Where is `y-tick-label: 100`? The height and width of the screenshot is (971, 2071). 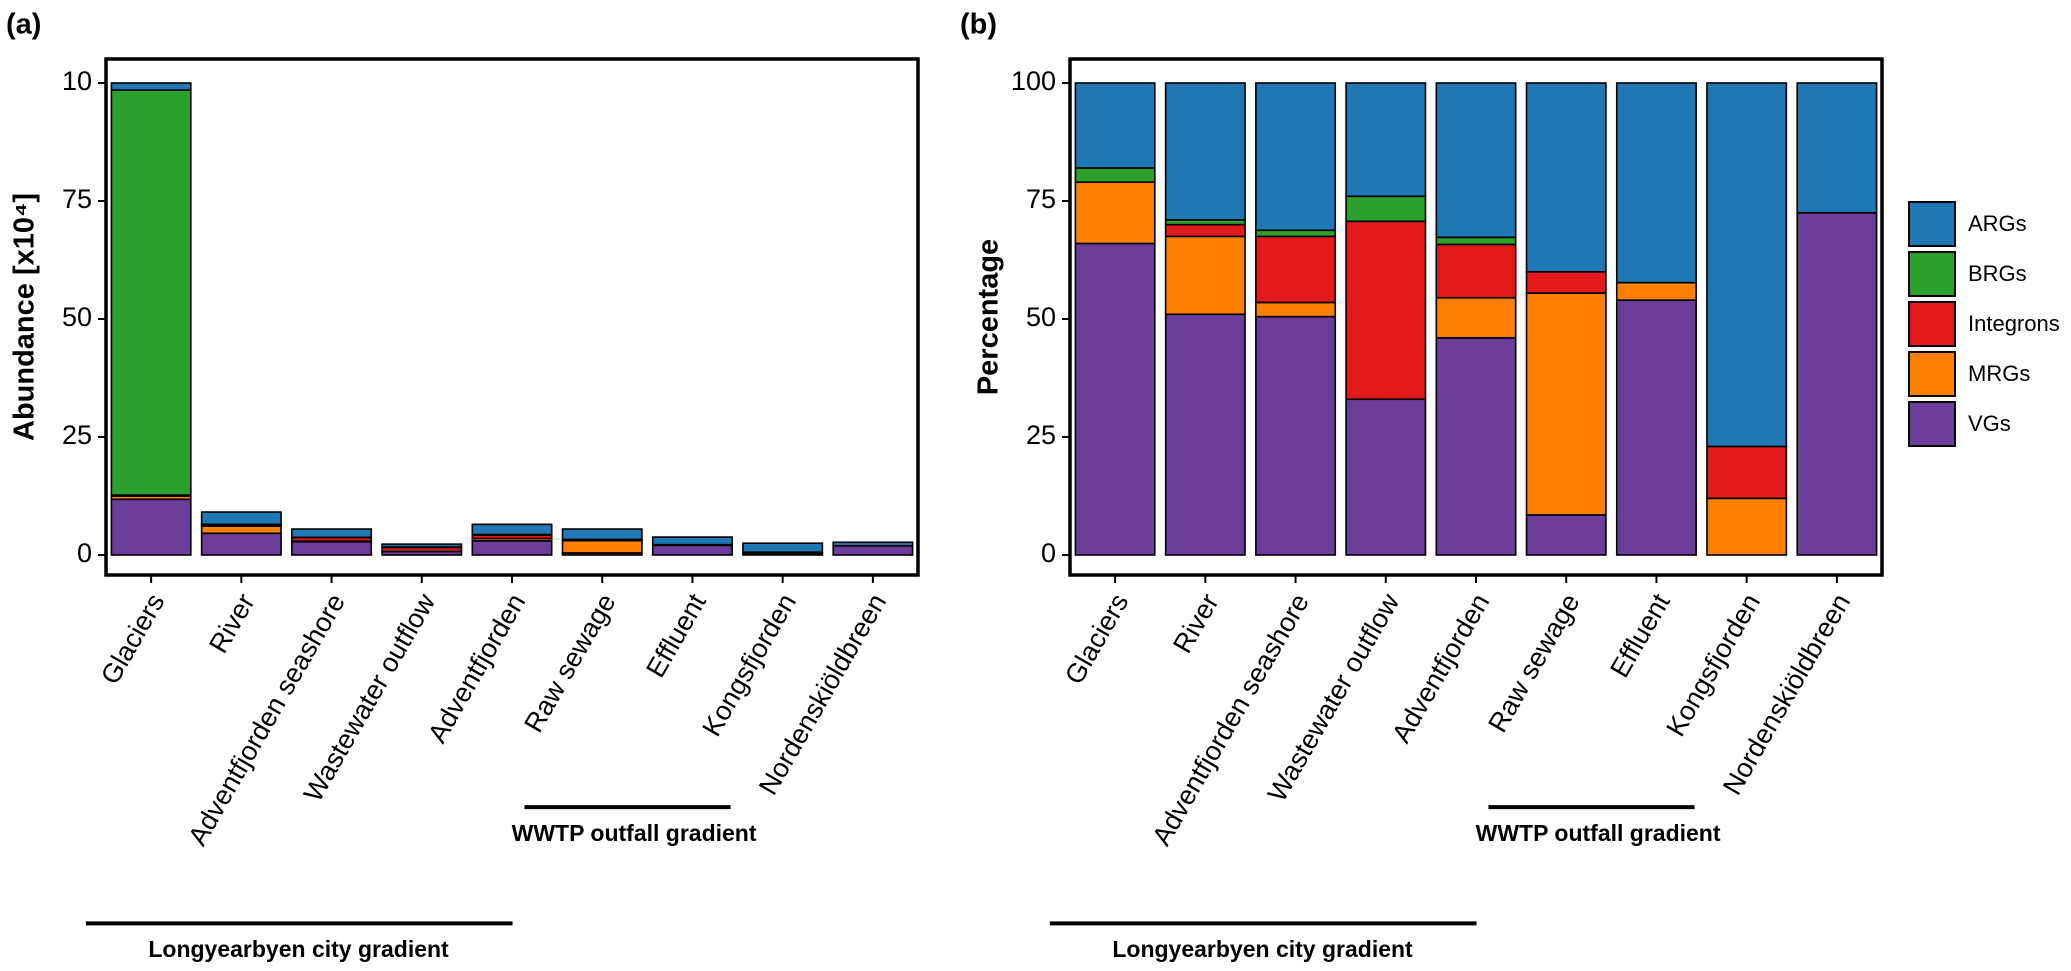
y-tick-label: 100 is located at coordinates (1033, 81).